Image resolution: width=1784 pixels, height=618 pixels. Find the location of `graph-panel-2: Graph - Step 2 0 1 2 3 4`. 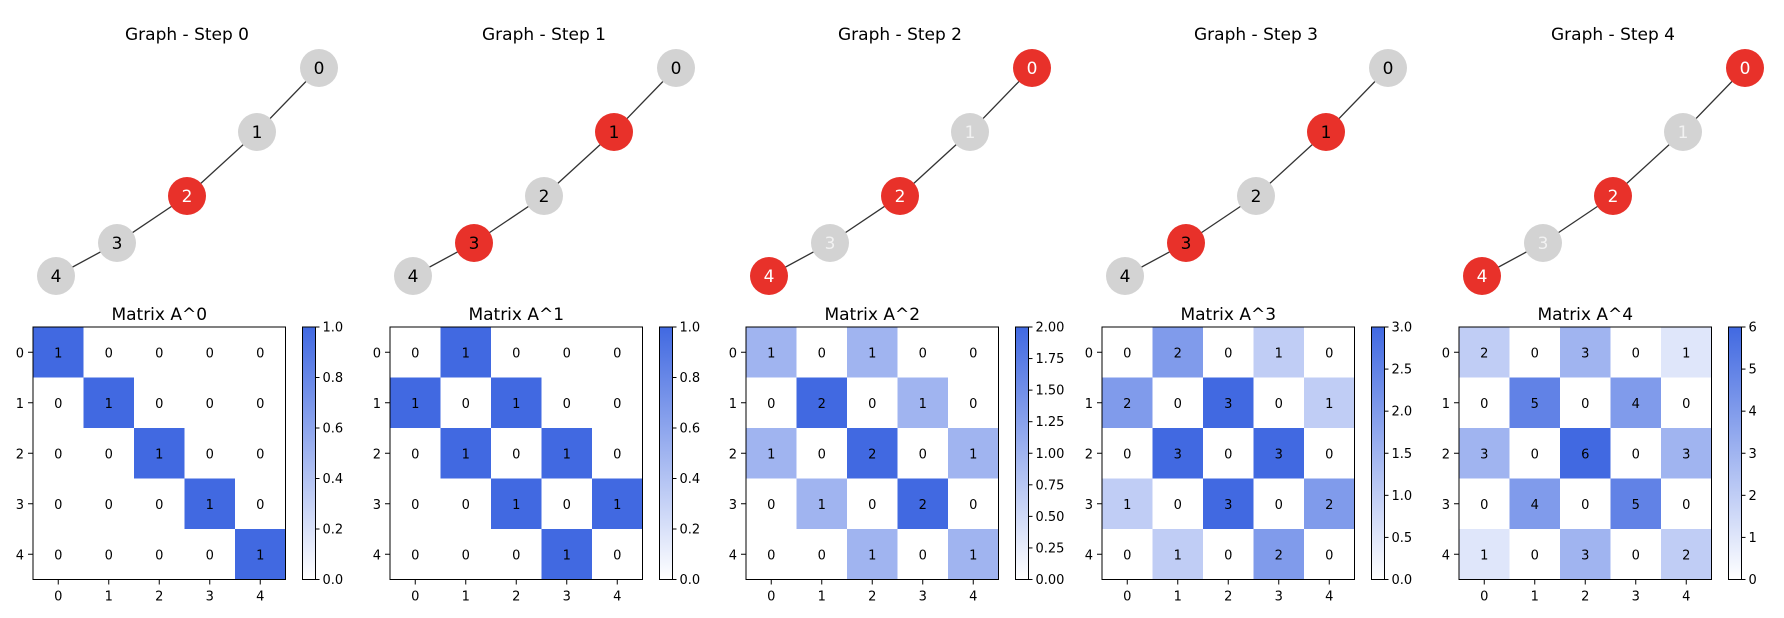

graph-panel-2: Graph - Step 2 0 1 2 3 4 is located at coordinates (900, 160).